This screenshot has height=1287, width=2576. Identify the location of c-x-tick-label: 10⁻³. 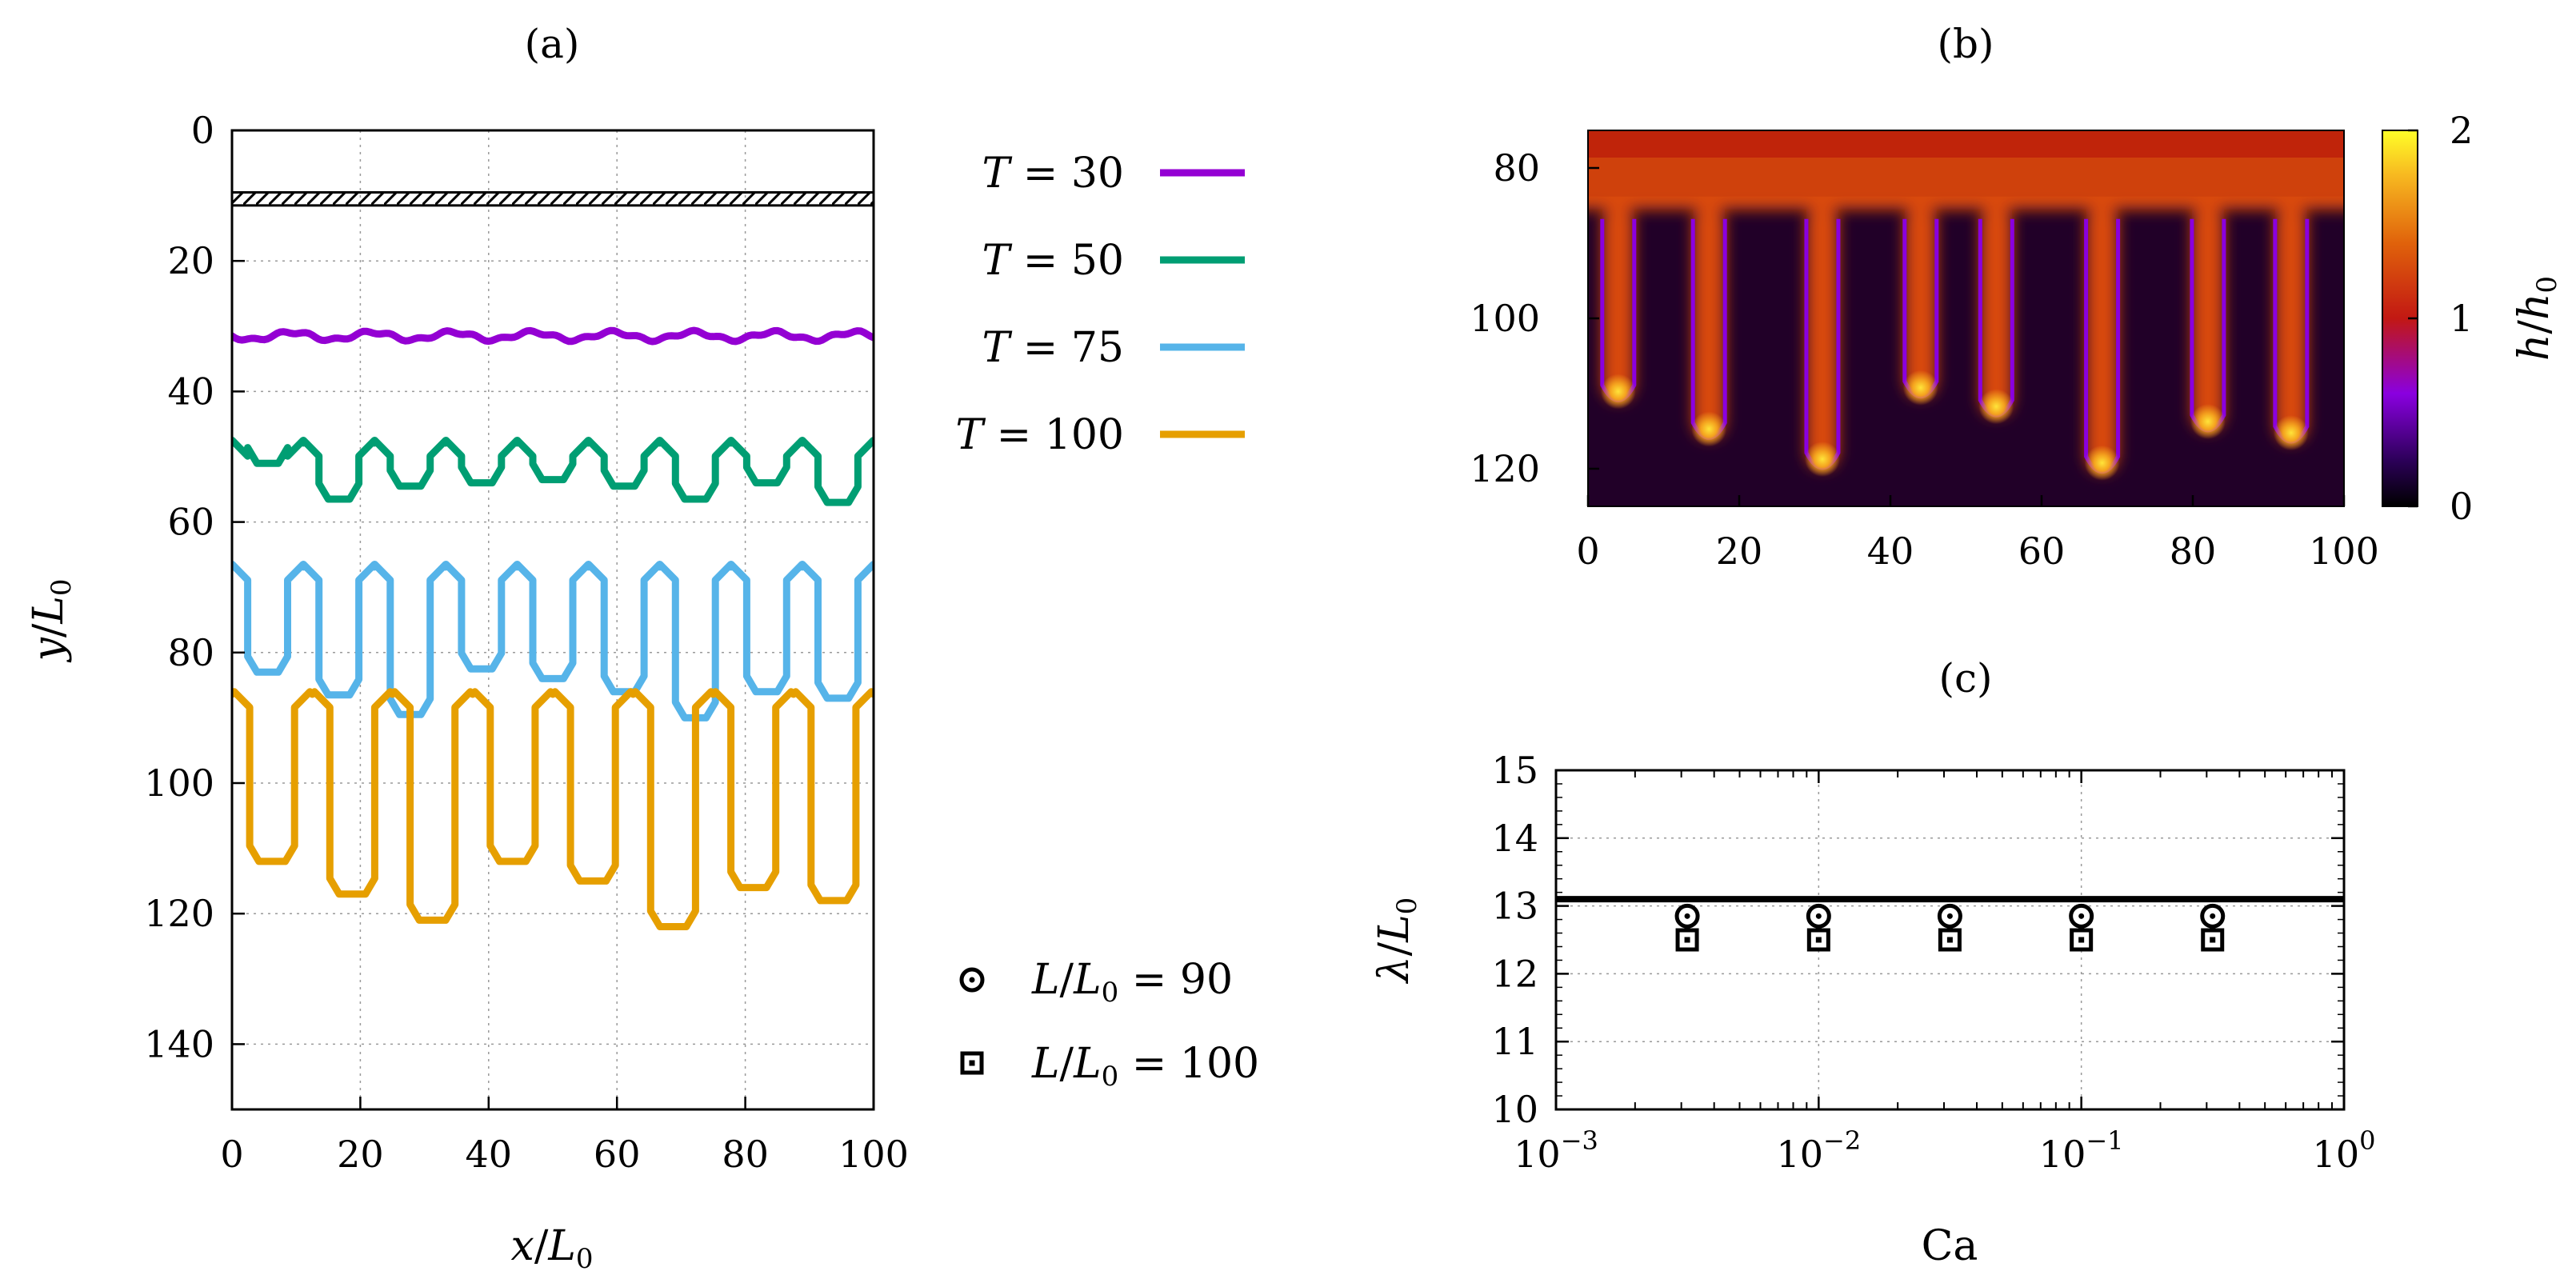
(1556, 1150).